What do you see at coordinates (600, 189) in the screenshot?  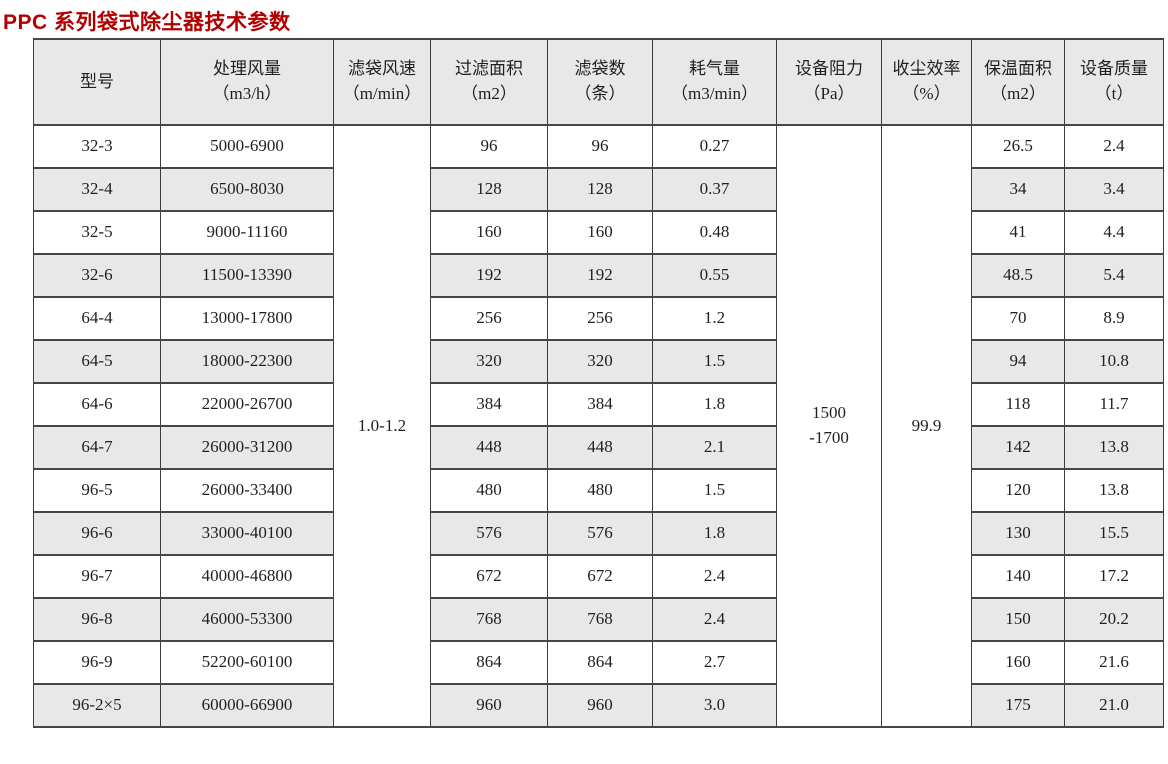 I see `cell-bag-count: 128` at bounding box center [600, 189].